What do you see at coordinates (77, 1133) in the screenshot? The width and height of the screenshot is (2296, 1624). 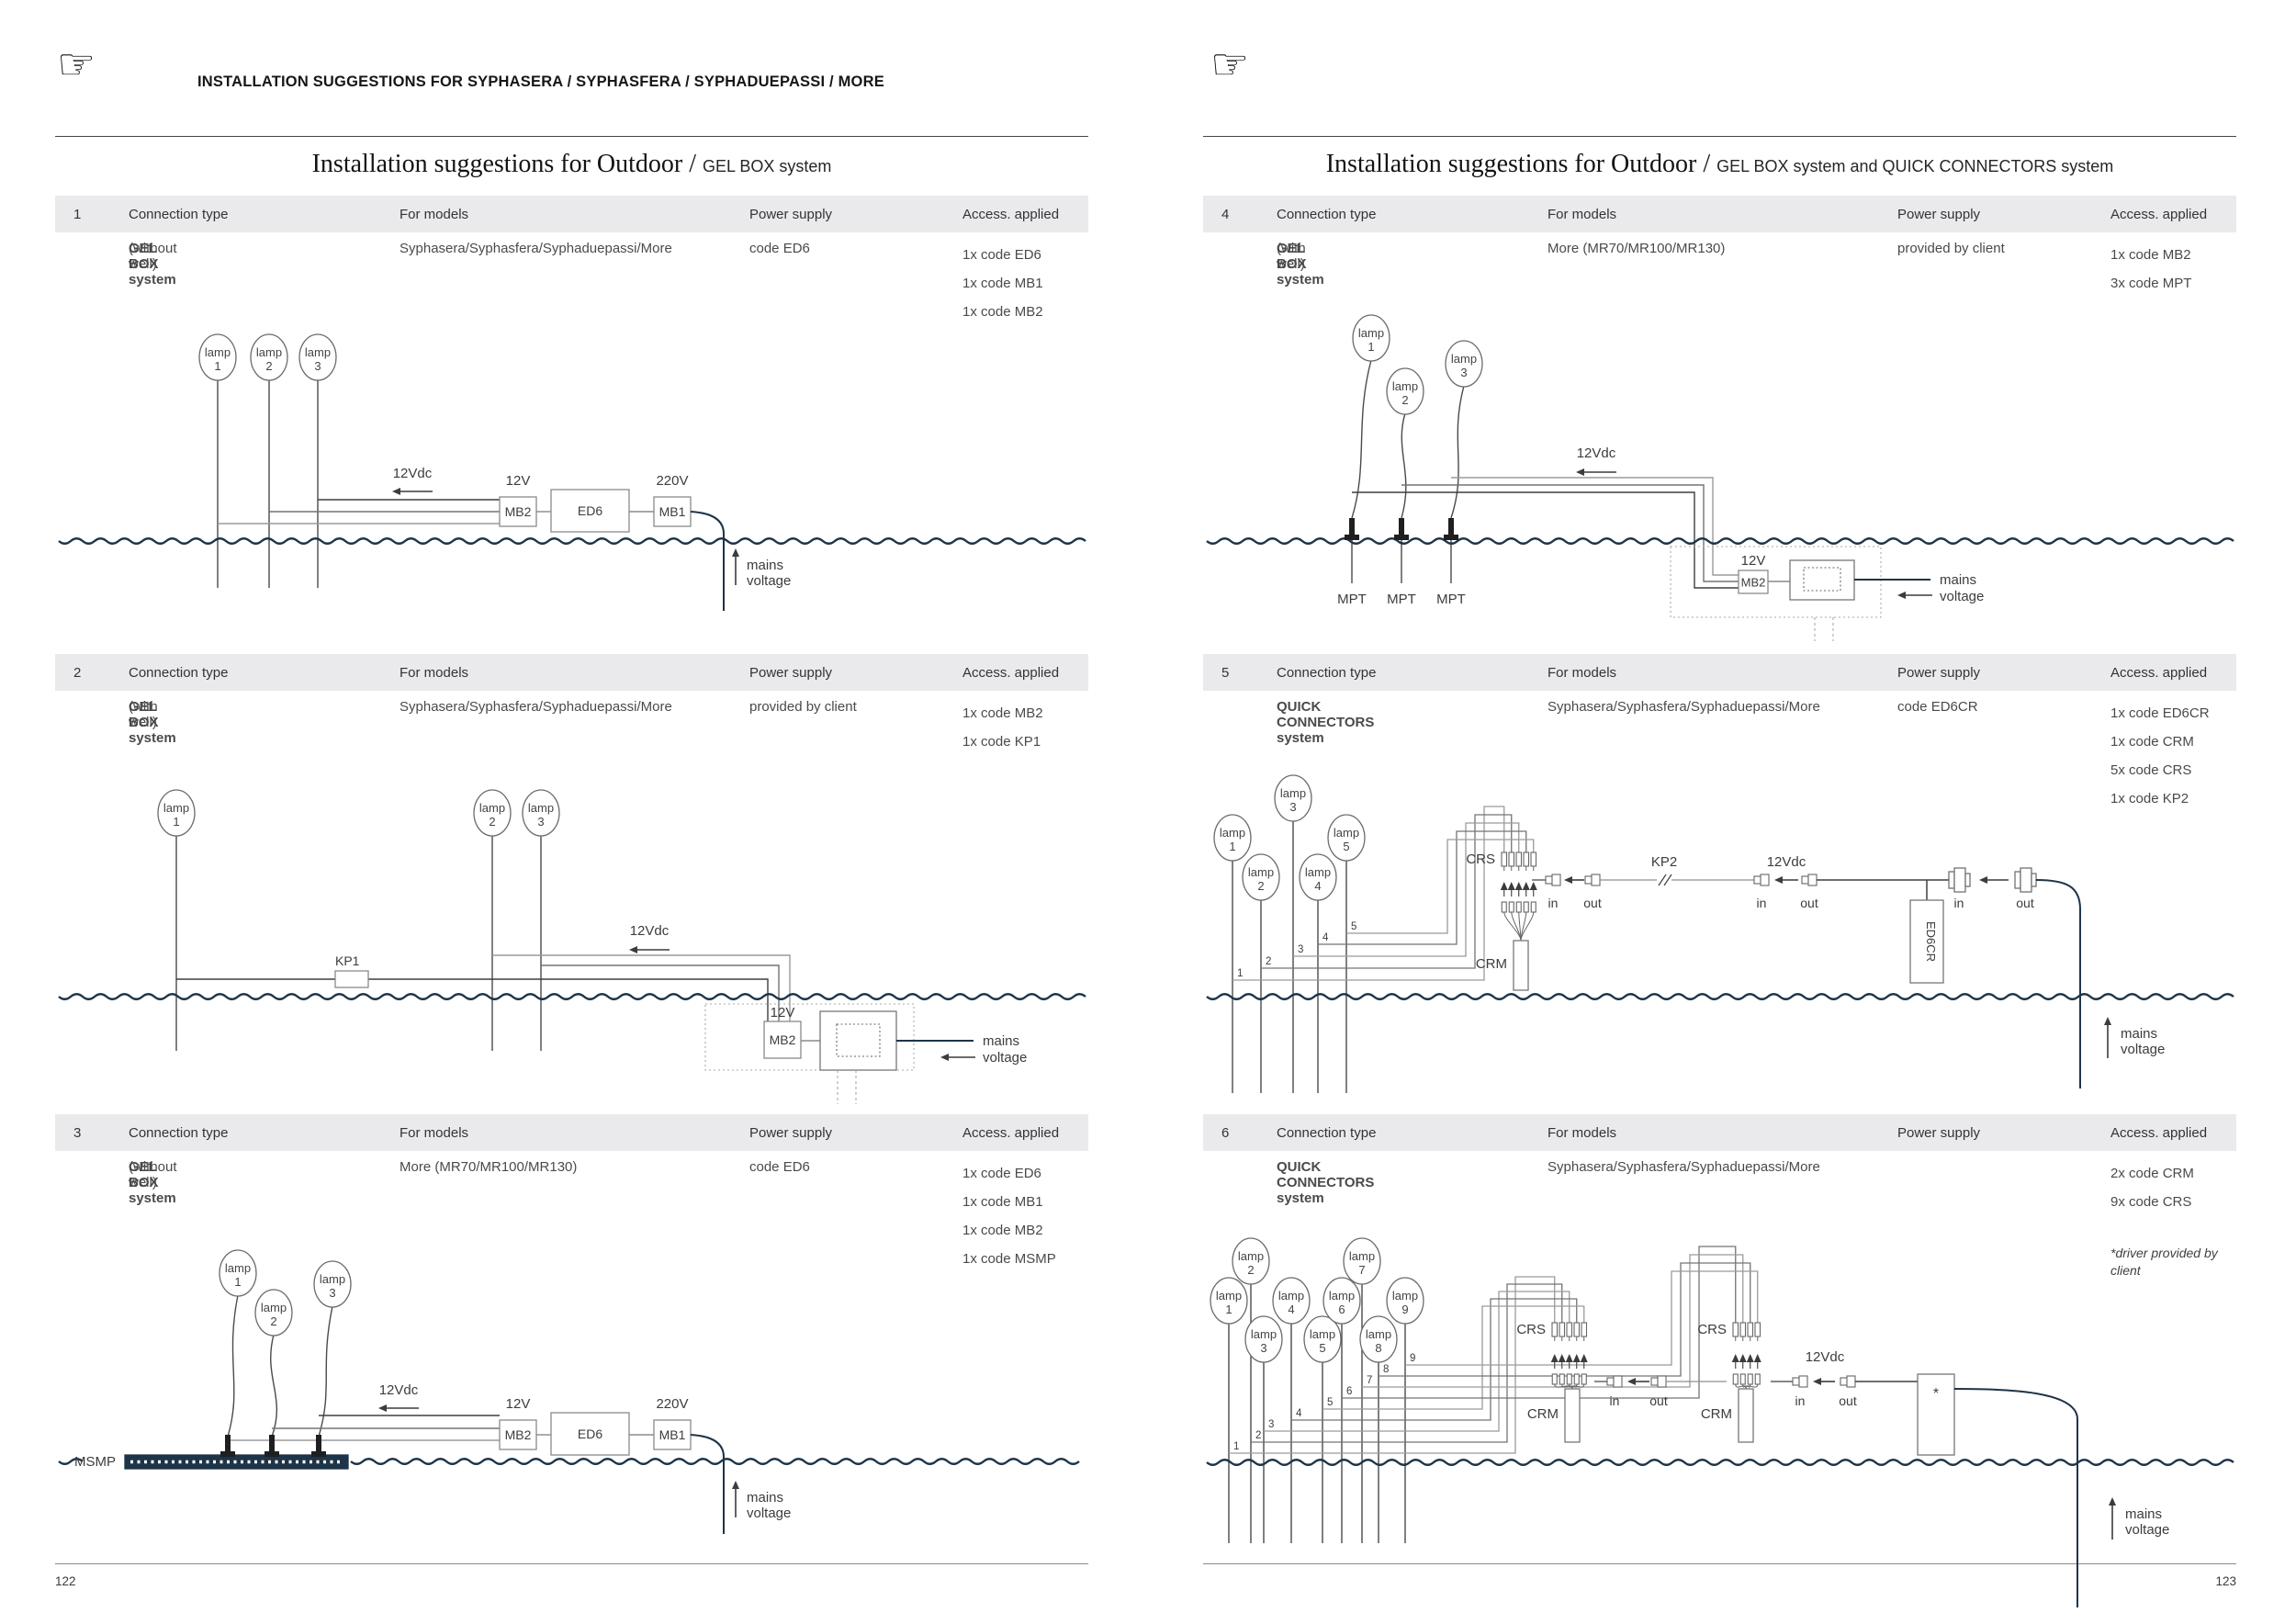 I see `row-number: 3` at bounding box center [77, 1133].